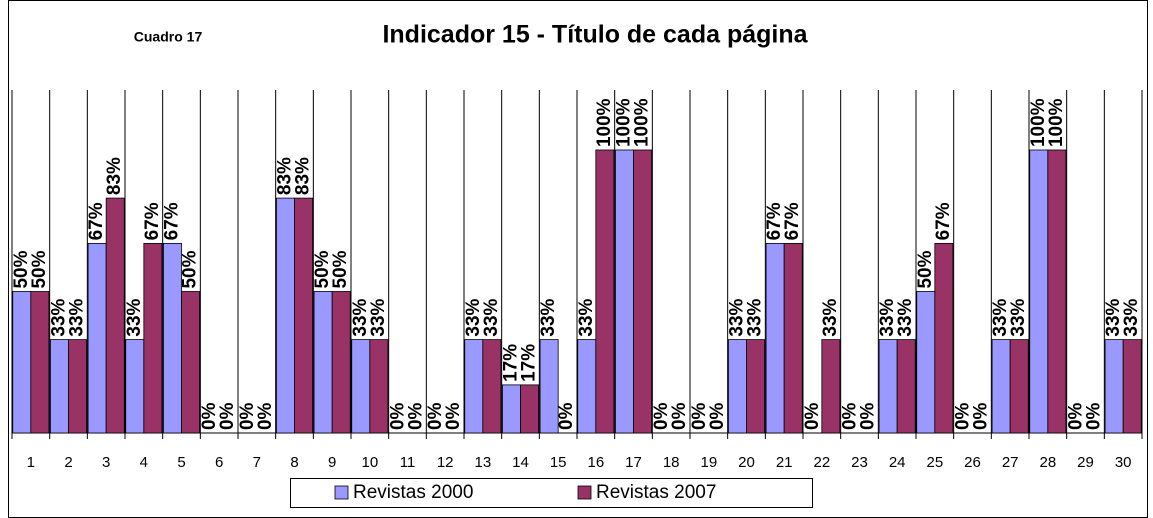  Describe the element at coordinates (31, 462) in the screenshot. I see `x-tick-label: 1` at that location.